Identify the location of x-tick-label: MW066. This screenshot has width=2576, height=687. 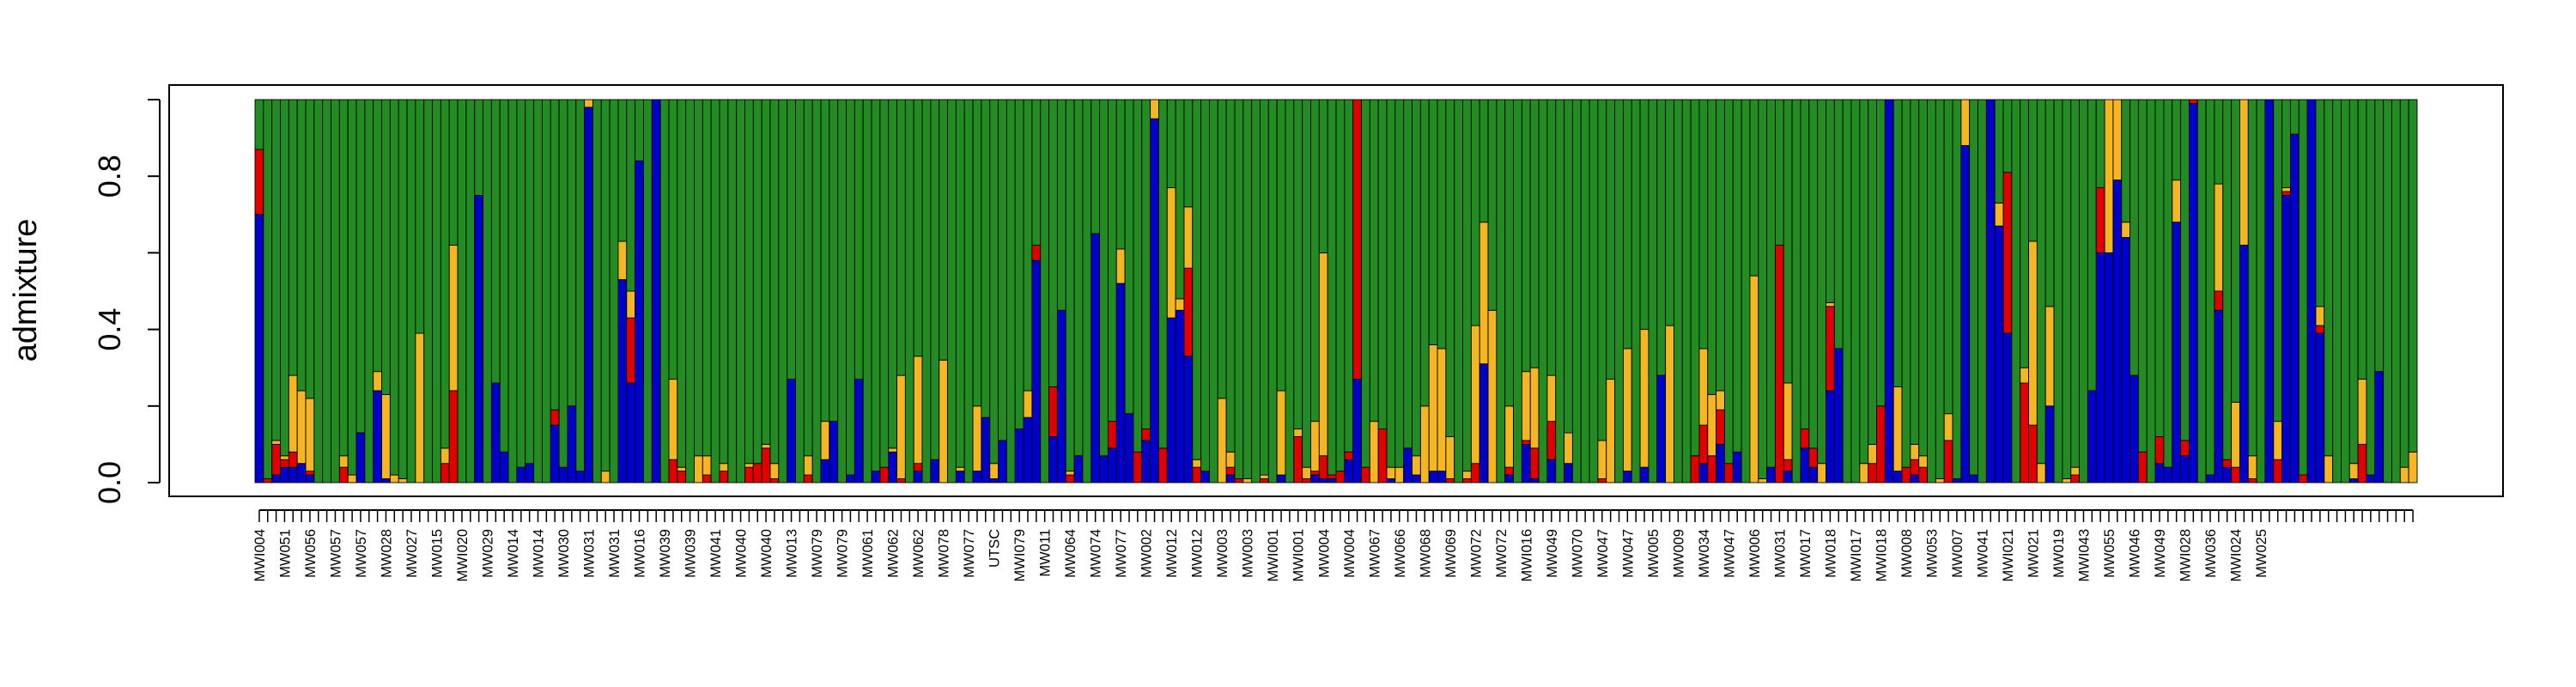
(1400, 553).